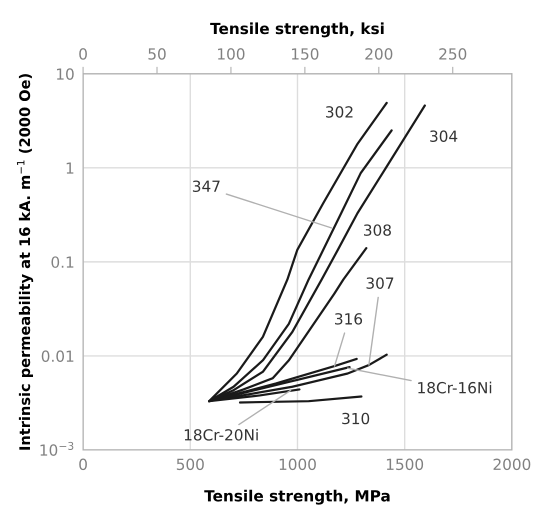 This screenshot has width=536, height=509. I want to click on annotation: 310, so click(356, 418).